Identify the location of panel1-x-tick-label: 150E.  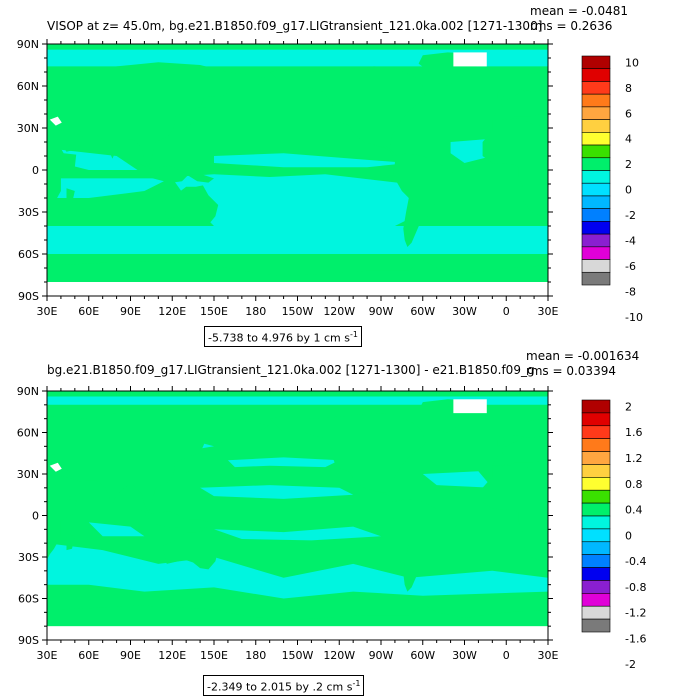
(214, 311).